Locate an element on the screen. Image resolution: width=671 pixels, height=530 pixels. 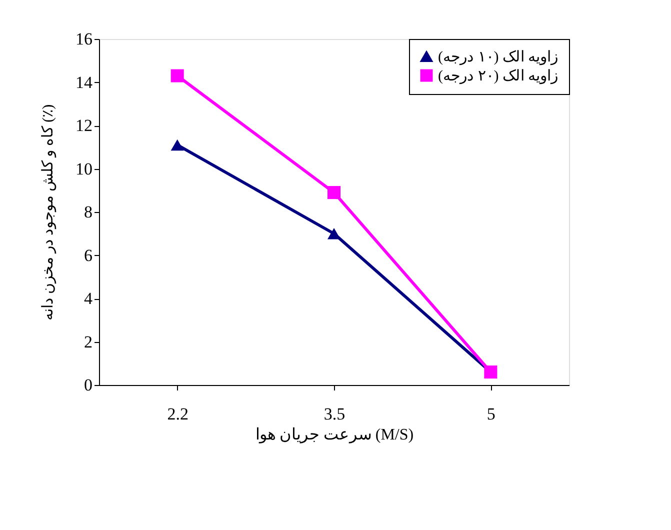
y-tick-label: 12 is located at coordinates (84, 125).